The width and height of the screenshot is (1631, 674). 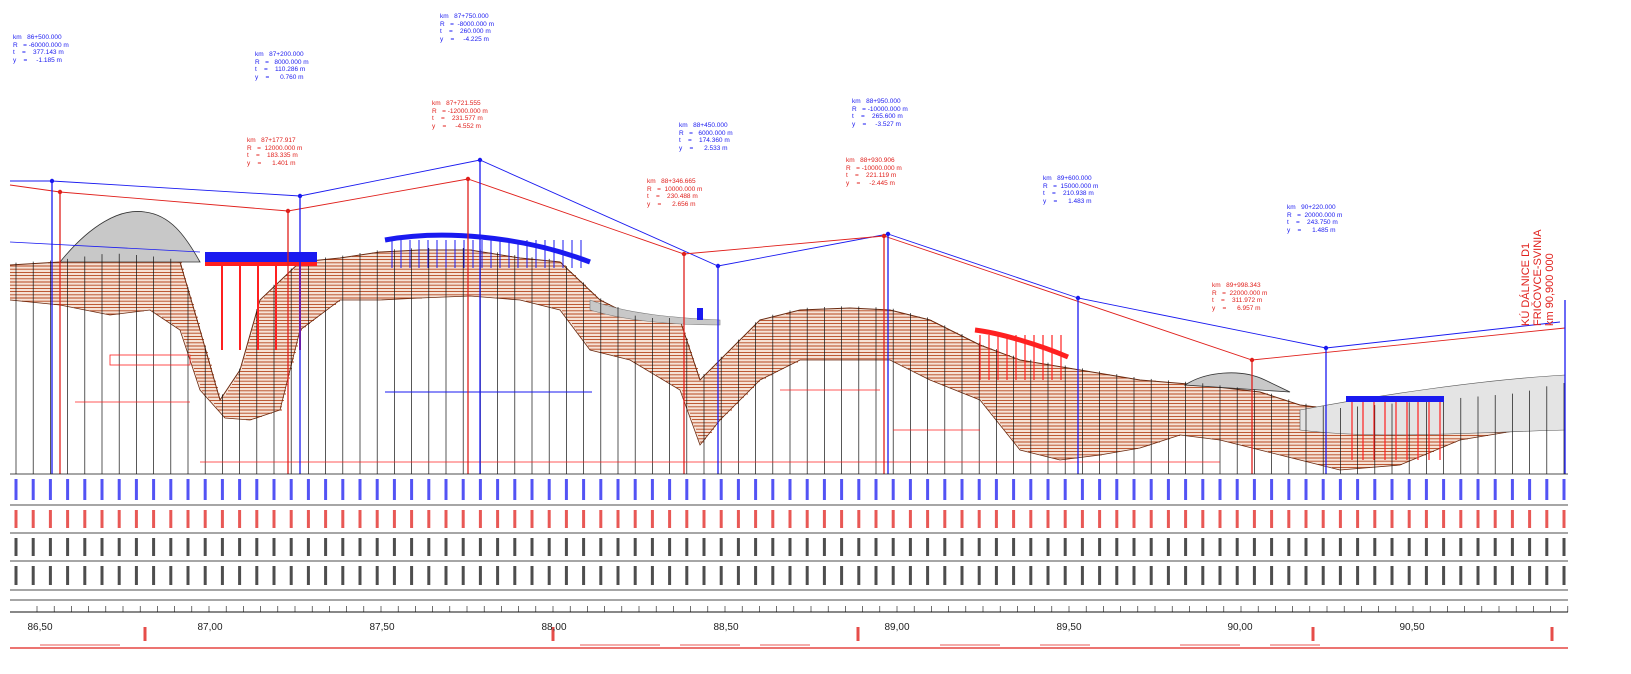 I want to click on annotation-row: km 87+200.000, so click(x=279, y=54).